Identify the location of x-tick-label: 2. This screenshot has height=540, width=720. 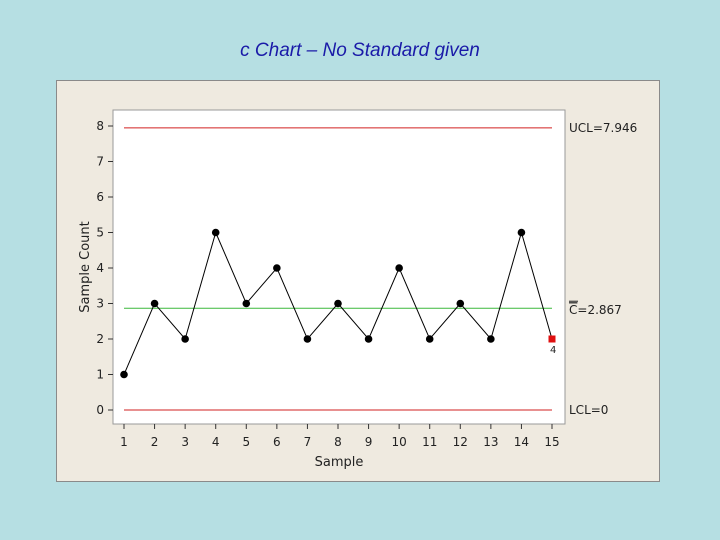
(155, 442).